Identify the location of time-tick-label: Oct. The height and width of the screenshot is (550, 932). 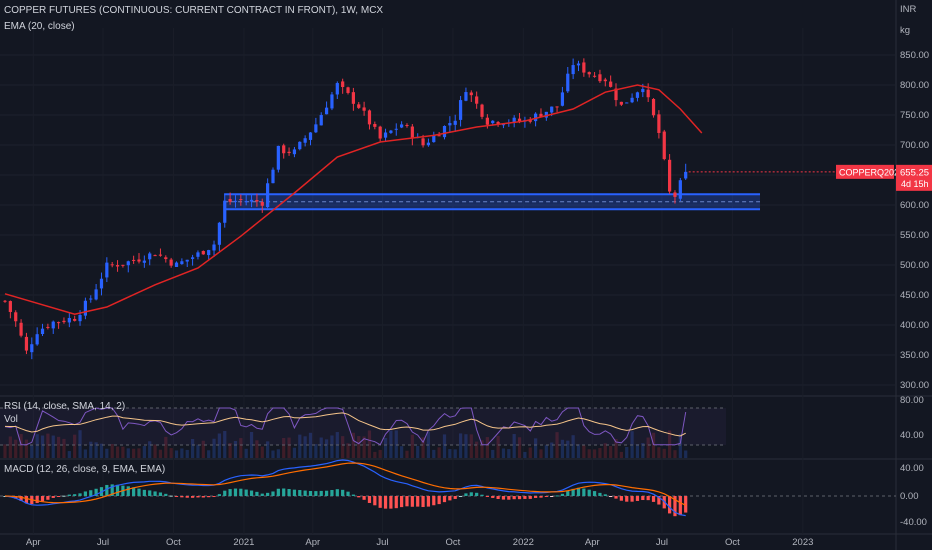
(173, 542).